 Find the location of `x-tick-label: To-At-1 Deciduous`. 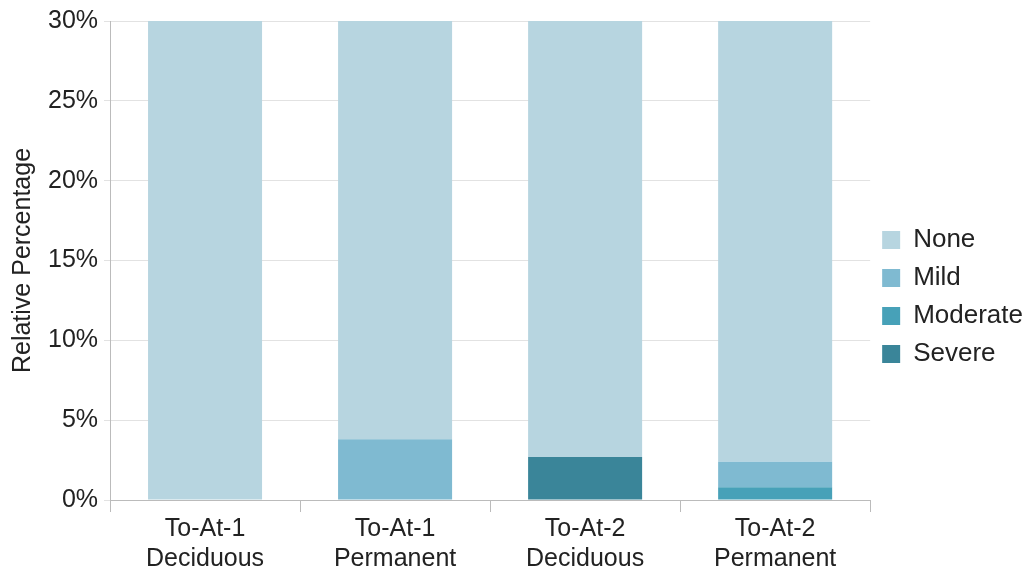

x-tick-label: To-At-1 Deciduous is located at coordinates (205, 541).